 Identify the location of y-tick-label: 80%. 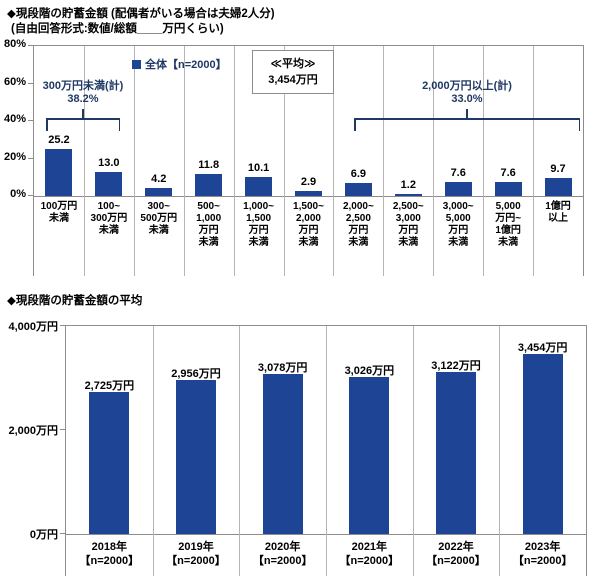
(14, 44).